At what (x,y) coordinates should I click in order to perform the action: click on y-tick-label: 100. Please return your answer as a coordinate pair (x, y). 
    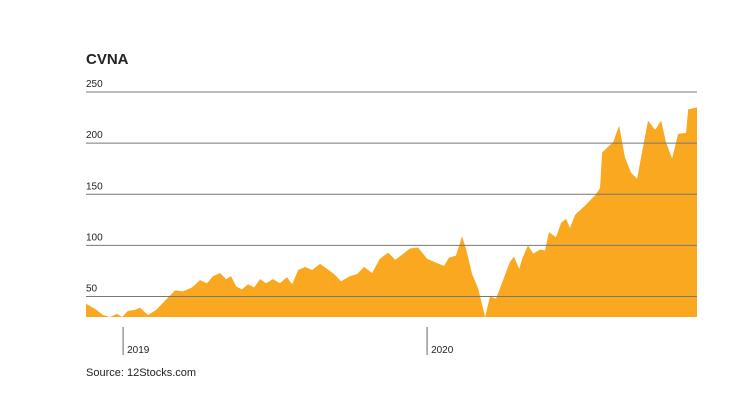
    Looking at the image, I should click on (94, 237).